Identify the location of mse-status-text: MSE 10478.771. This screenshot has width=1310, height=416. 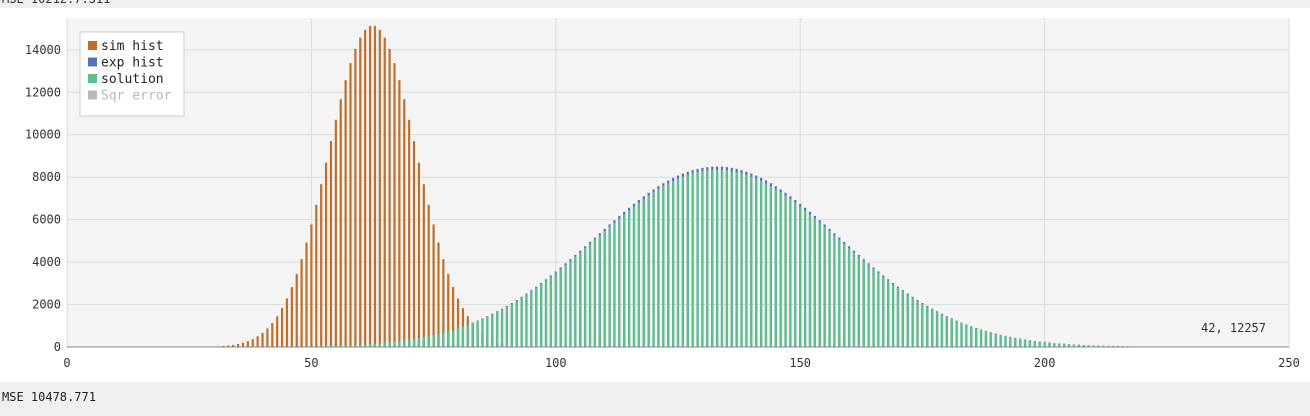
(49, 397).